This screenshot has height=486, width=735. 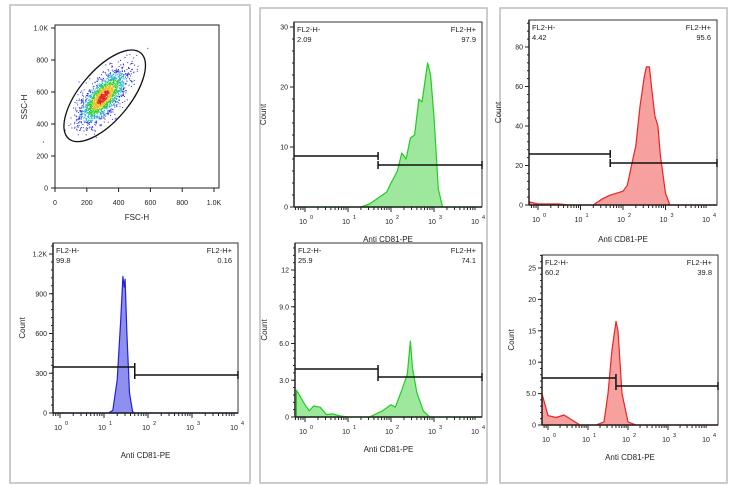 What do you see at coordinates (464, 250) in the screenshot?
I see `gate-positive-label: FL2-H+` at bounding box center [464, 250].